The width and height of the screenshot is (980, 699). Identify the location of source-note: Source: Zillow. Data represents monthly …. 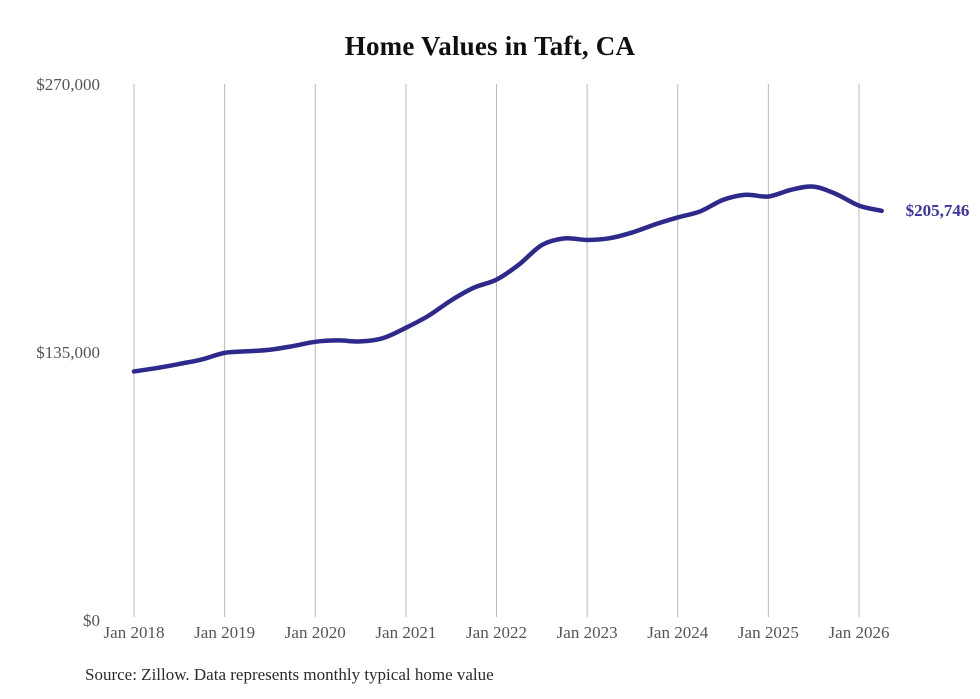
(289, 674).